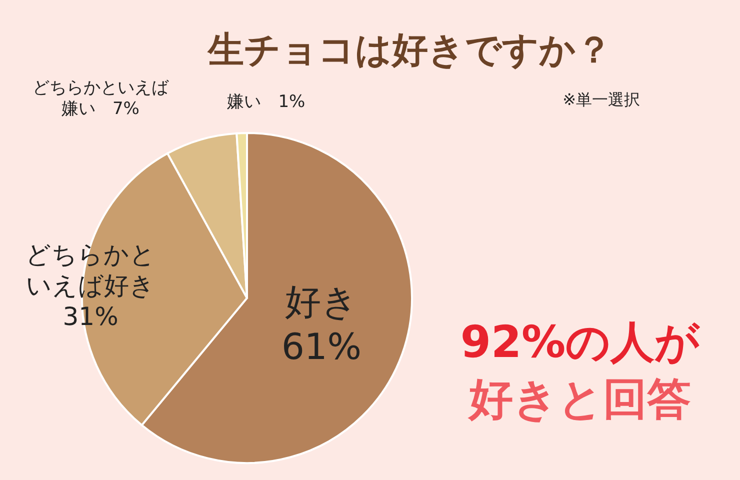 This screenshot has width=740, height=480. What do you see at coordinates (409, 51) in the screenshot?
I see `chart-title: 生チョコは好きですか？` at bounding box center [409, 51].